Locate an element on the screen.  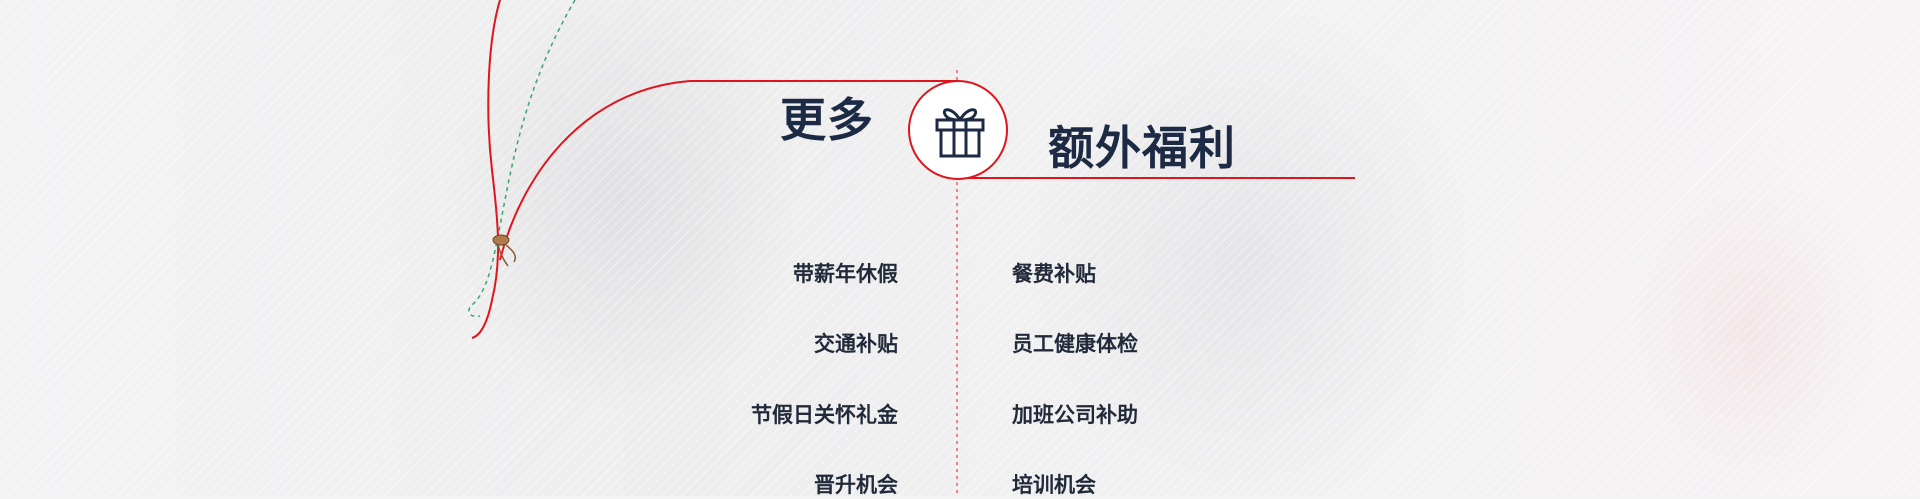
knot-decoration is located at coordinates (504, 250).